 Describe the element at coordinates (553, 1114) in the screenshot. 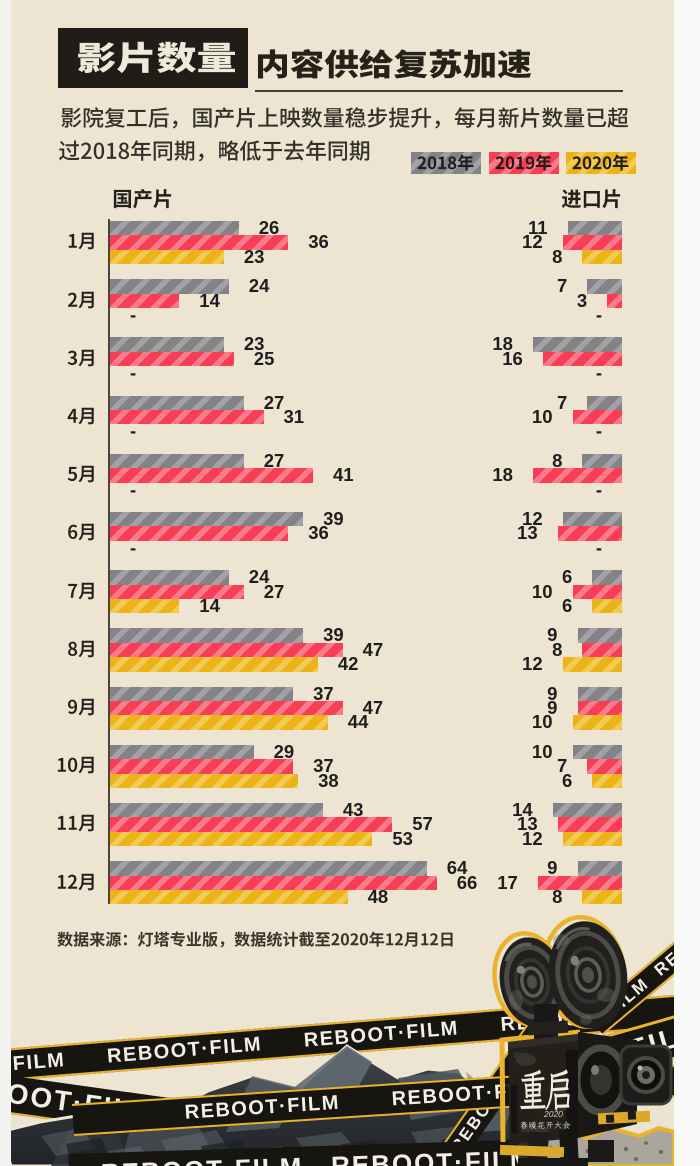

I see `svg-text: 2020` at that location.